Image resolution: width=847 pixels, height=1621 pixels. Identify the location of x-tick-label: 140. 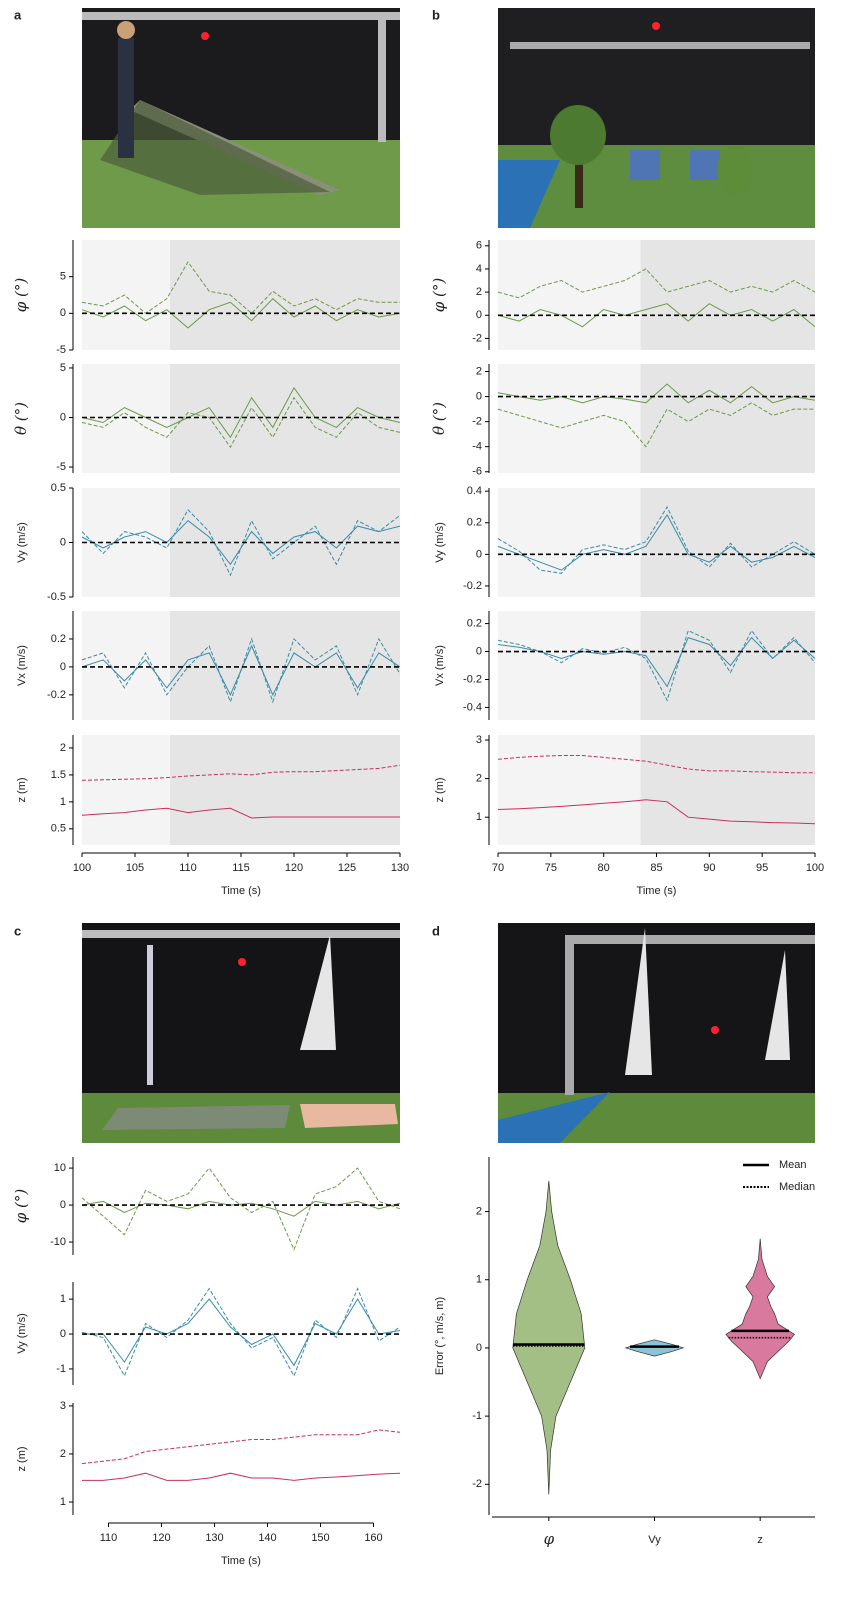
(267, 1538).